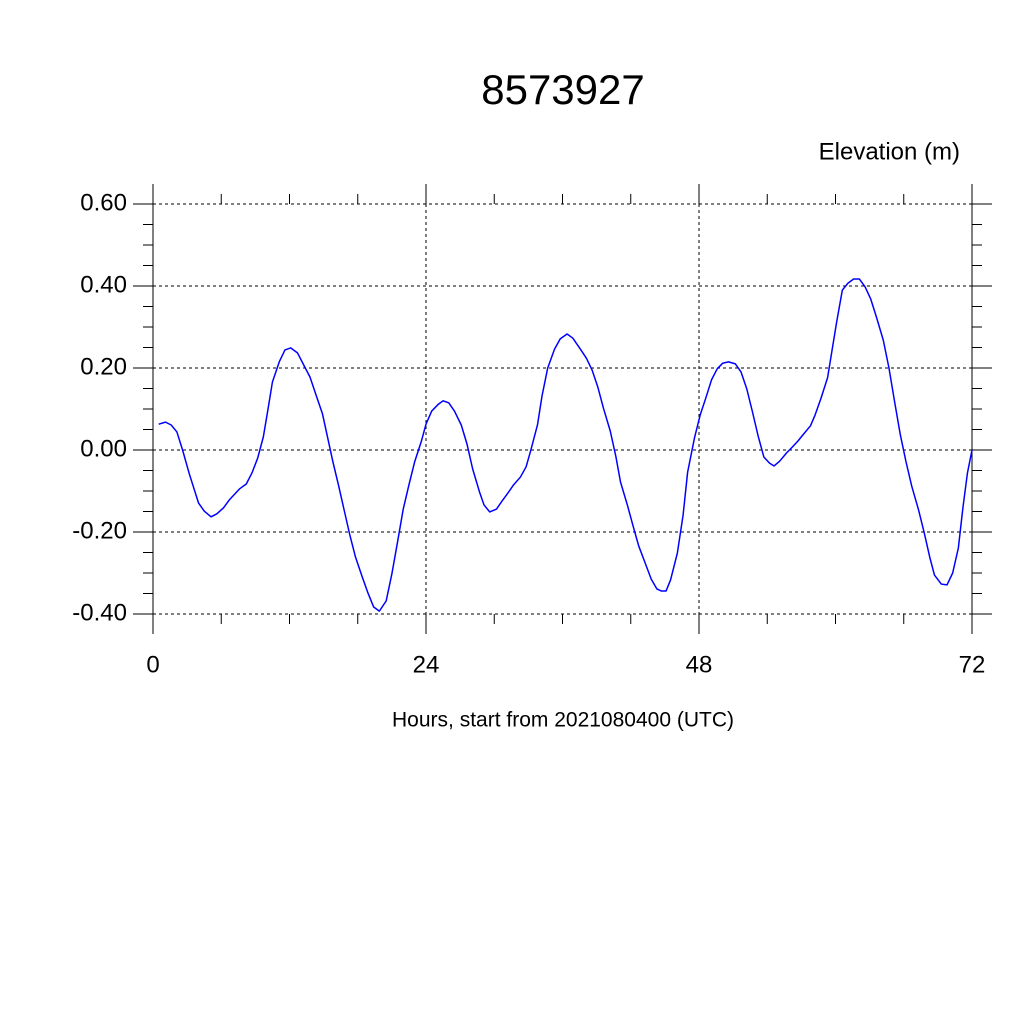  I want to click on y-tick-label: -0.40, so click(99, 612).